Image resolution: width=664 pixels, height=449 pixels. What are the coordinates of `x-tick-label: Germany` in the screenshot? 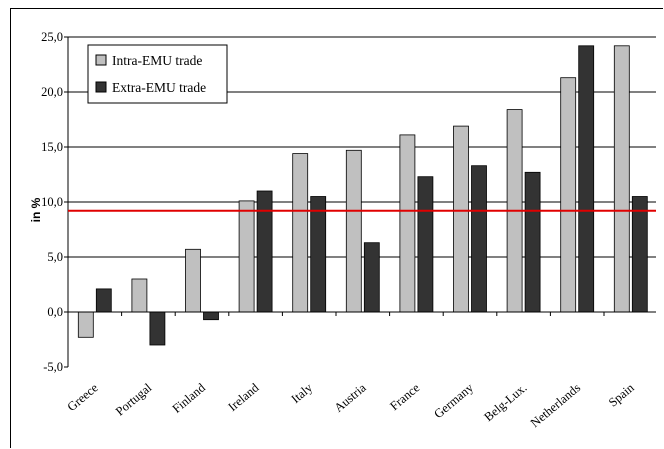 It's located at (453, 400).